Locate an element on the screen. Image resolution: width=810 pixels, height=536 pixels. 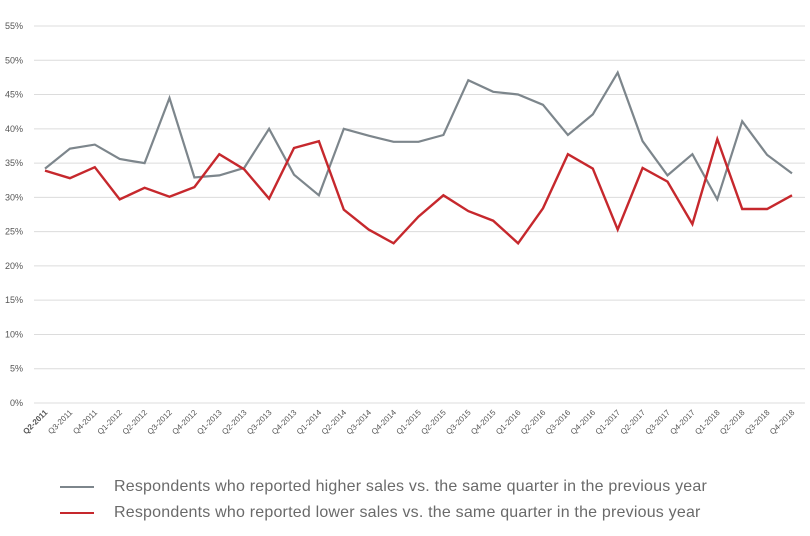
y-tick-label: 0% is located at coordinates (16, 403).